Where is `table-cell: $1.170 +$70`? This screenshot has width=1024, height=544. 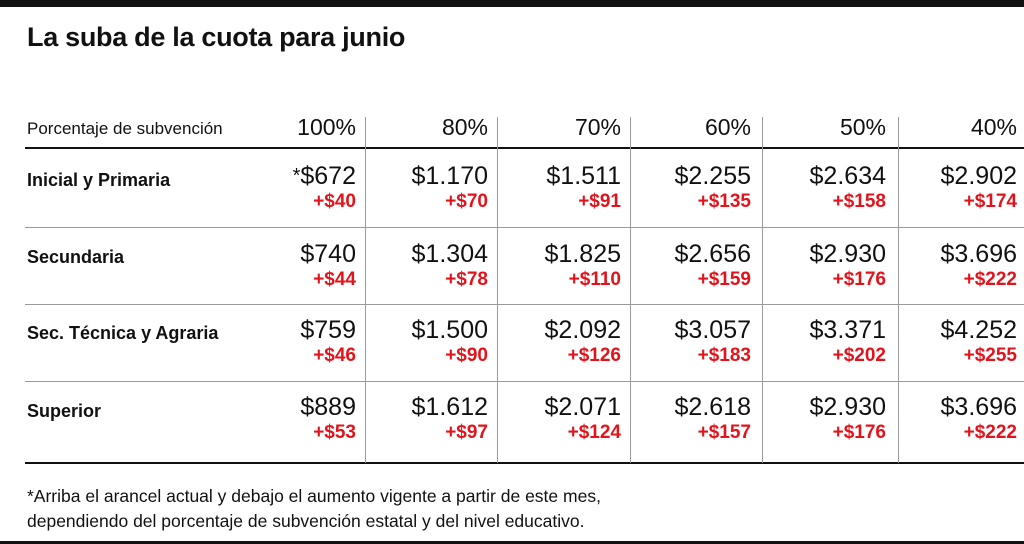
table-cell: $1.170 +$70 is located at coordinates (428, 188).